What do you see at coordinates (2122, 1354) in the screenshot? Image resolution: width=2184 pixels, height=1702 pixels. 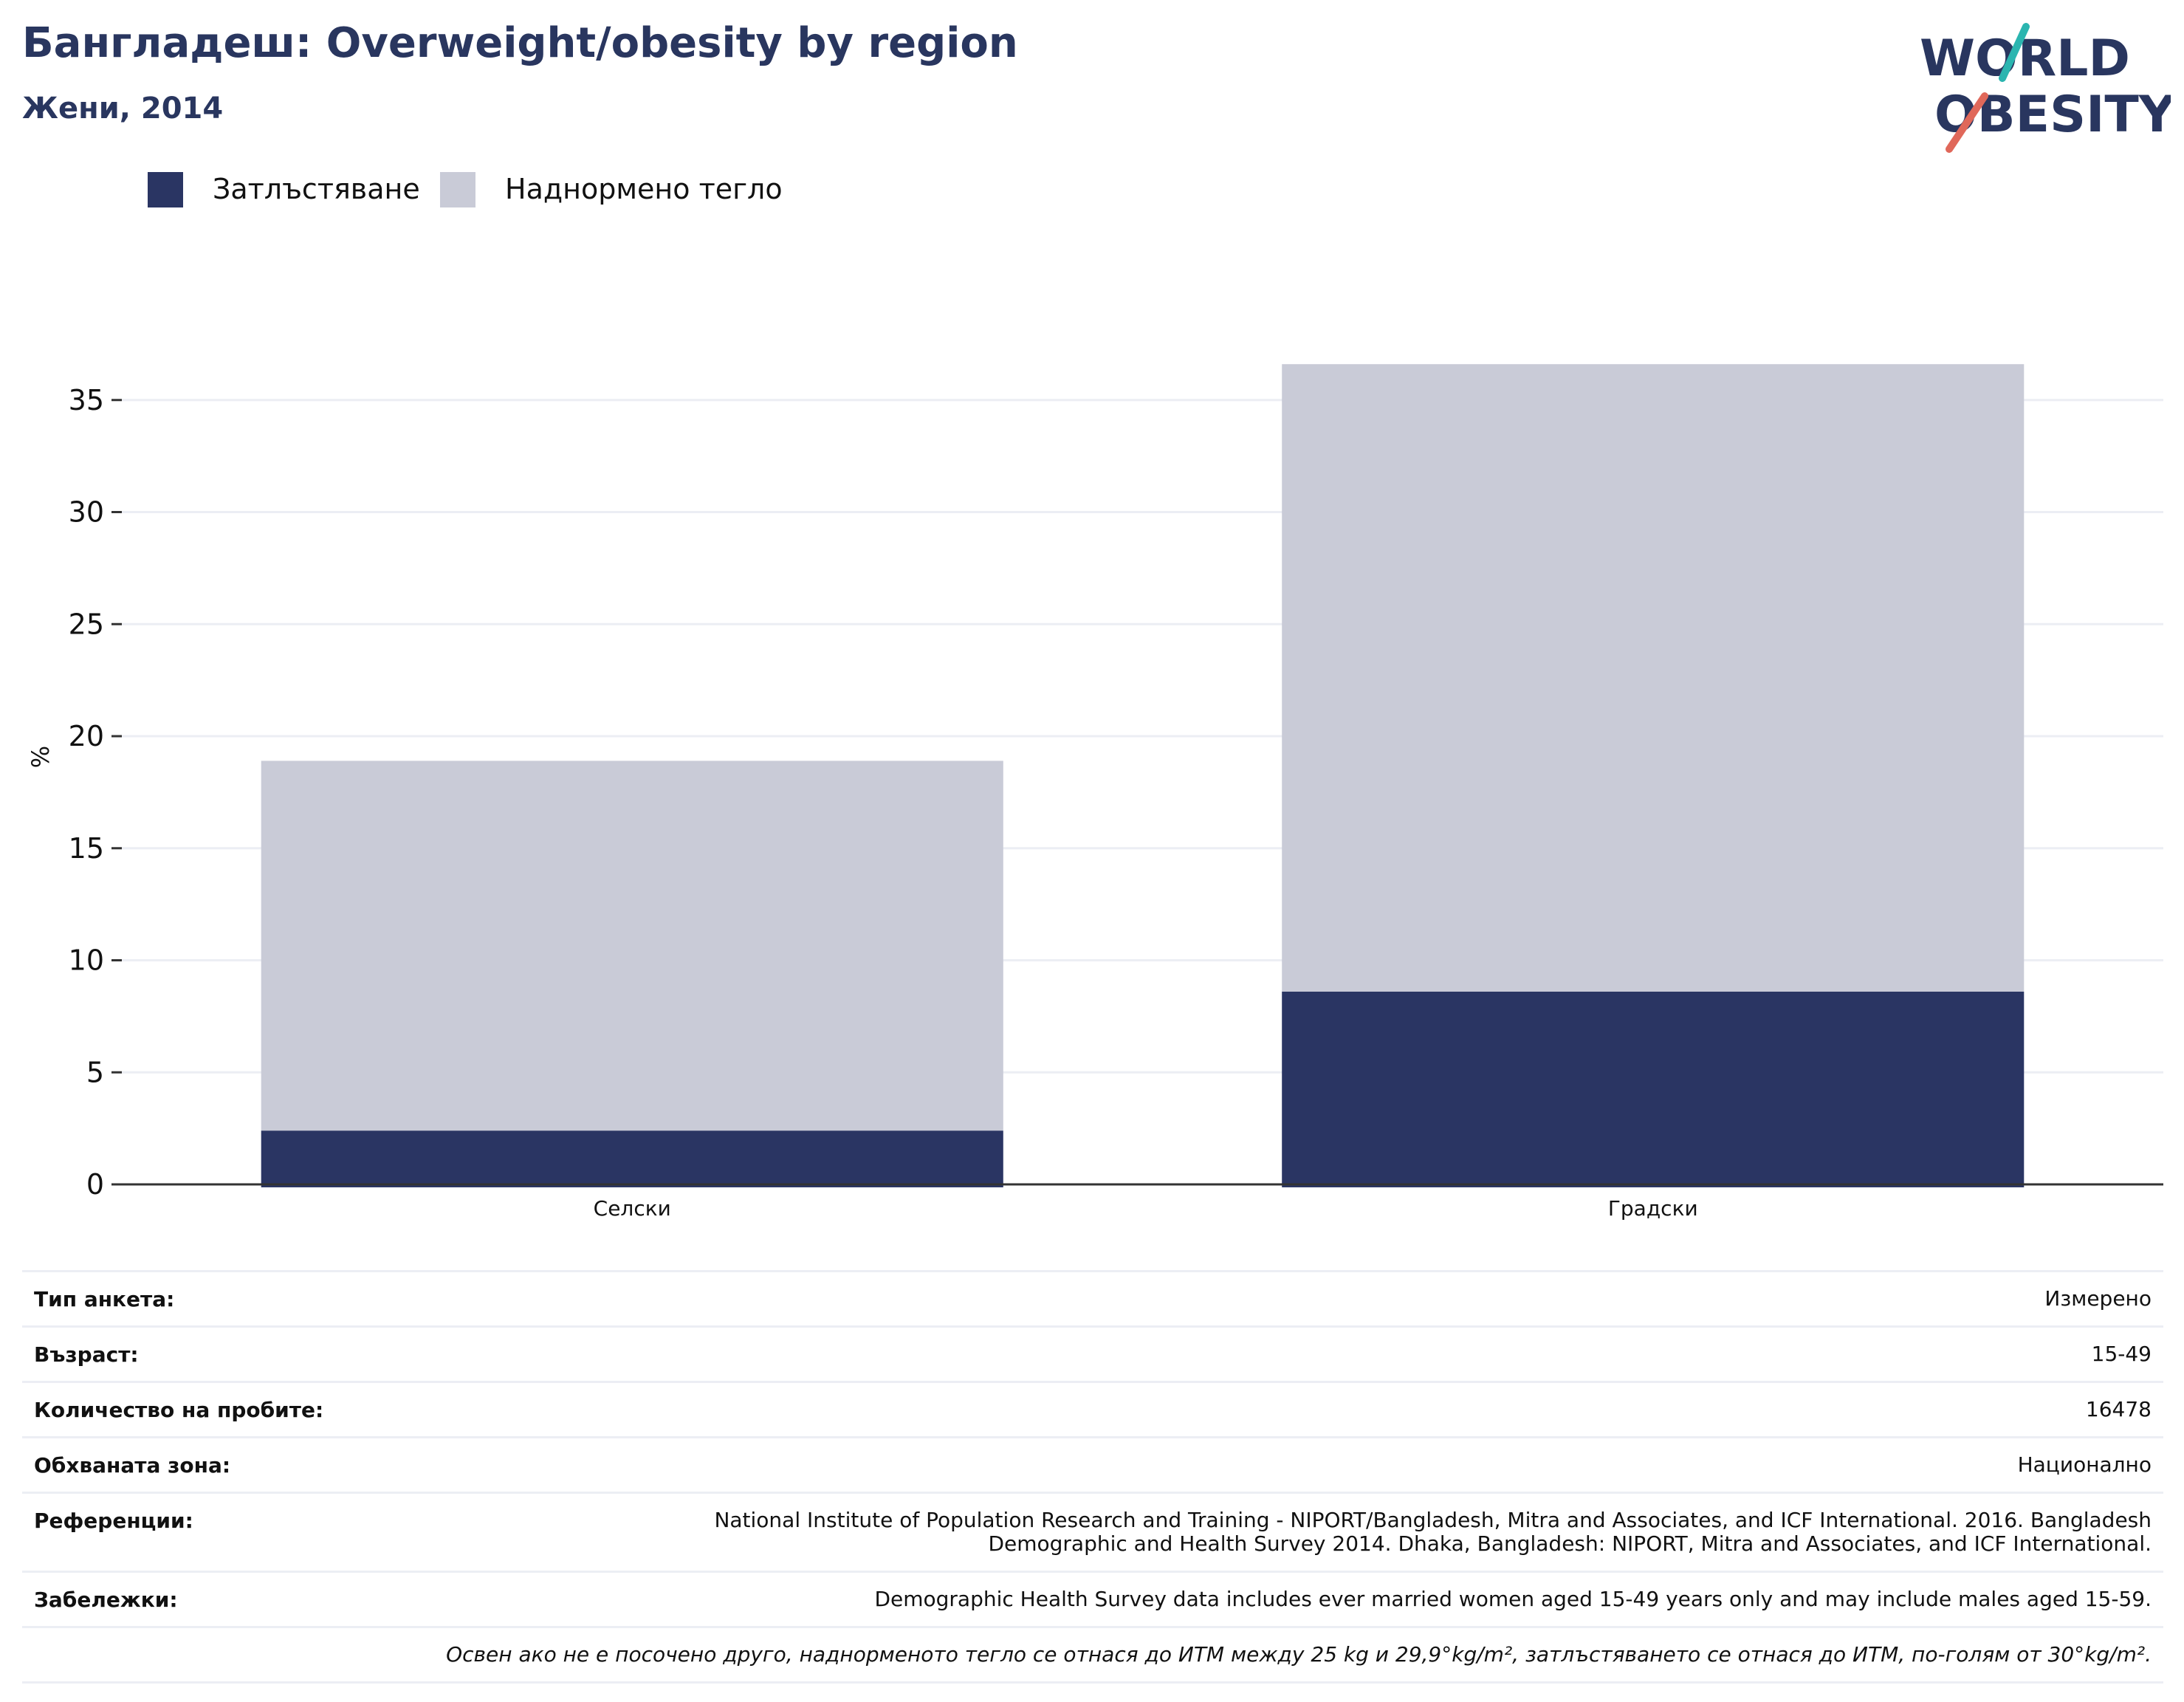 I see `info-value-age: 15-49` at bounding box center [2122, 1354].